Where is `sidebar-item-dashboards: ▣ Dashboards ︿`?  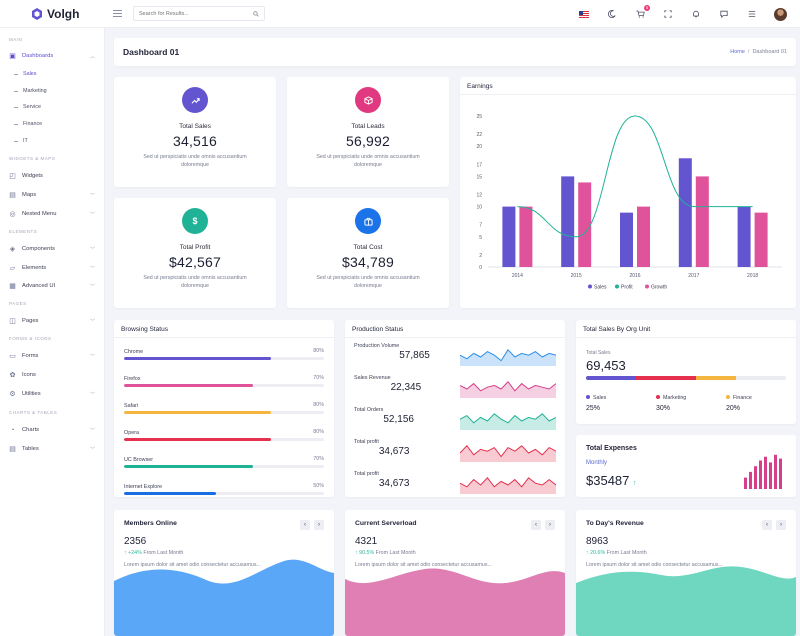
sidebar-item-dashboards: ▣ Dashboards ︿ is located at coordinates (52, 56).